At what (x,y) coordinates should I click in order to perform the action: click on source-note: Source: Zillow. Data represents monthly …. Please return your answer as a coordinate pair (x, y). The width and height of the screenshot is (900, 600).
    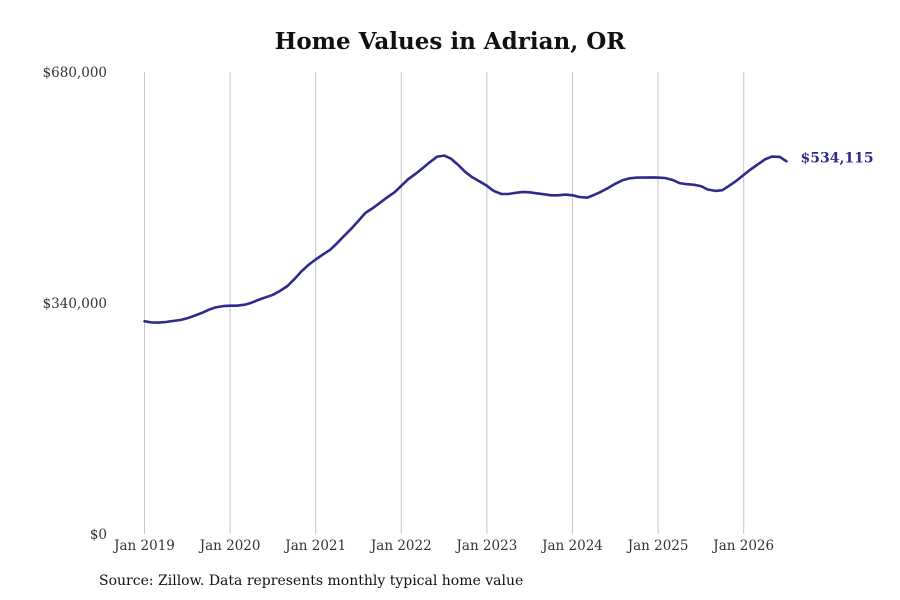
    Looking at the image, I should click on (311, 581).